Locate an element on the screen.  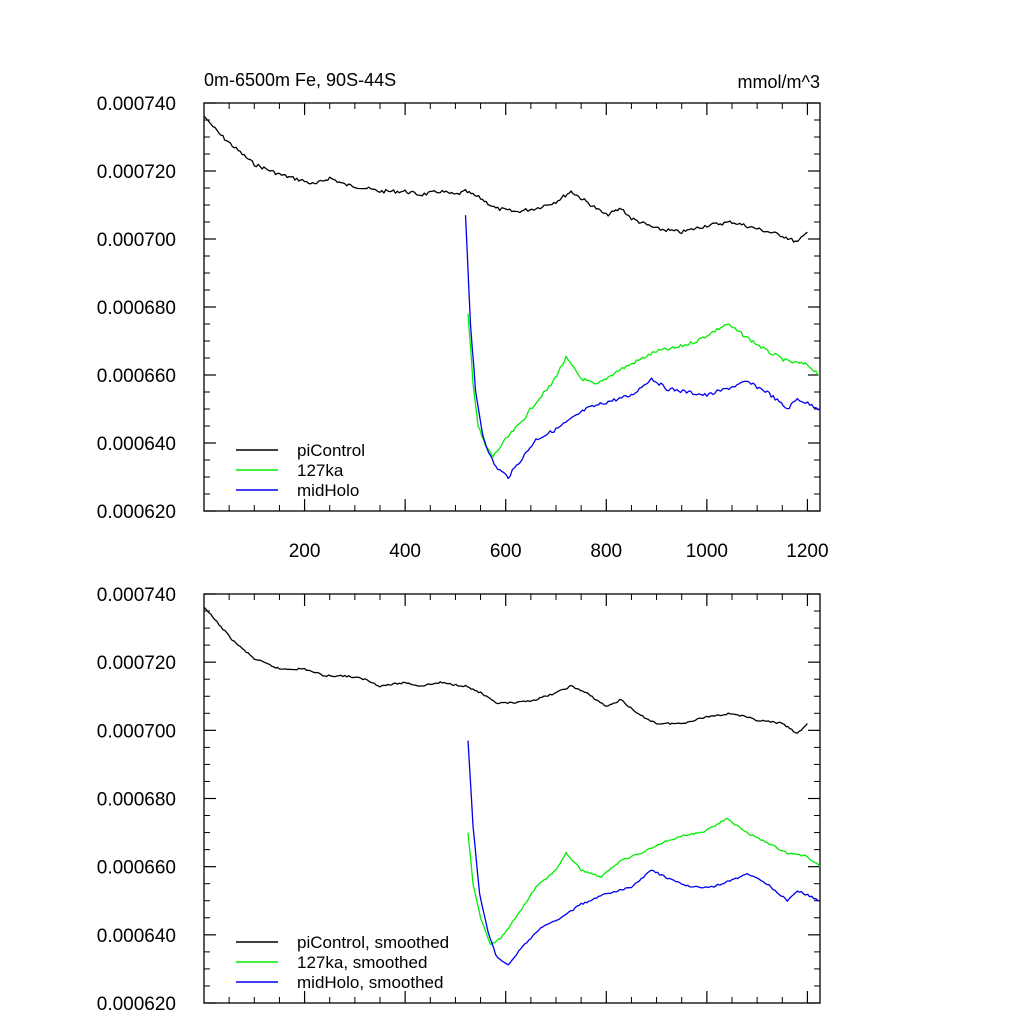
chart-title: 0m-6500m Fe, 90S-44S is located at coordinates (300, 80).